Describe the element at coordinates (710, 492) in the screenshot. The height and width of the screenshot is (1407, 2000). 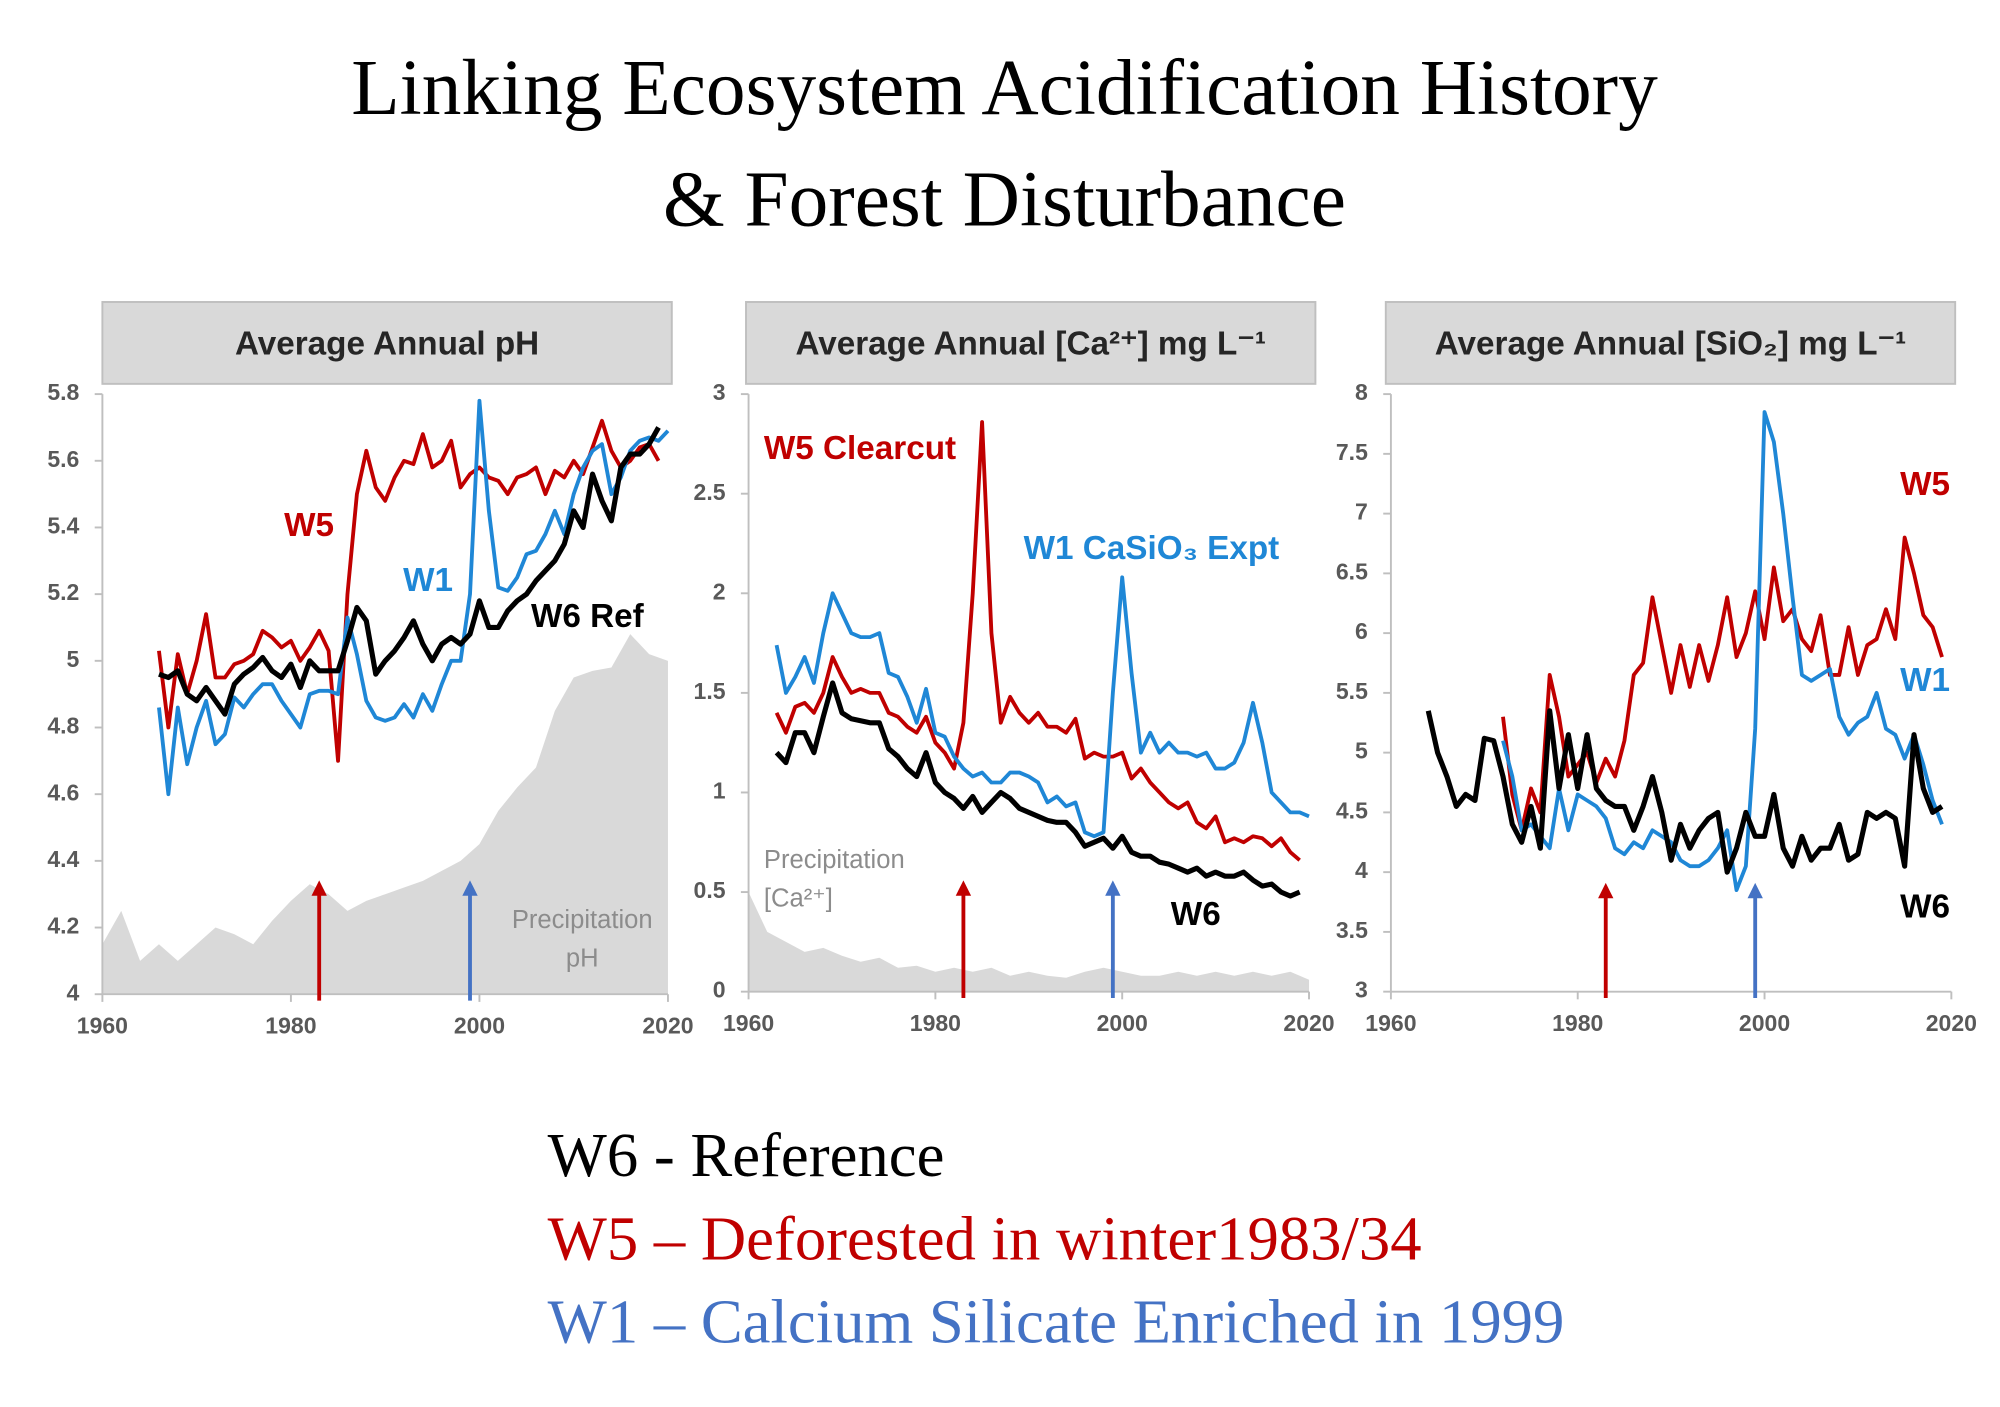
I see `y-tick-label: 2.5` at that location.